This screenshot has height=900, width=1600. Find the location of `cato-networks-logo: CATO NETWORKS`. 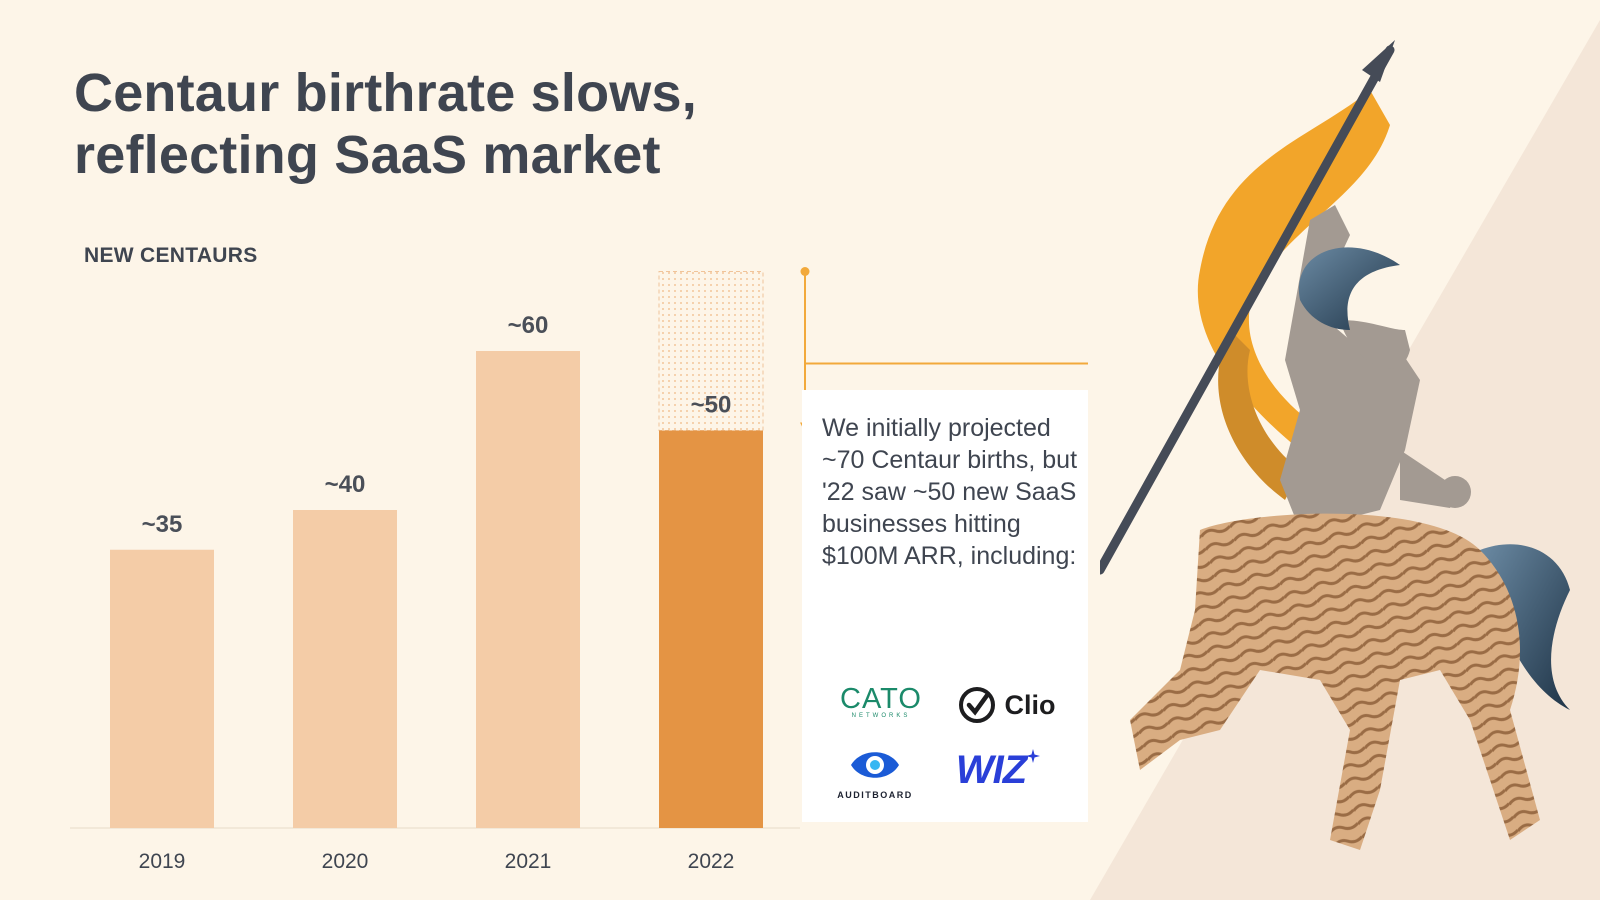

cato-networks-logo: CATO NETWORKS is located at coordinates (881, 702).